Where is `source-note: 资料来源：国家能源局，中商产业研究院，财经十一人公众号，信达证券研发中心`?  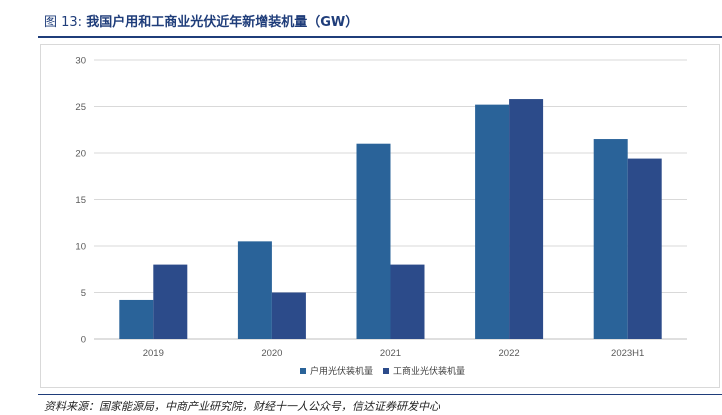
source-note: 资料来源：国家能源局，中商产业研究院，财经十一人公众号，信达证券研发中心 is located at coordinates (242, 406).